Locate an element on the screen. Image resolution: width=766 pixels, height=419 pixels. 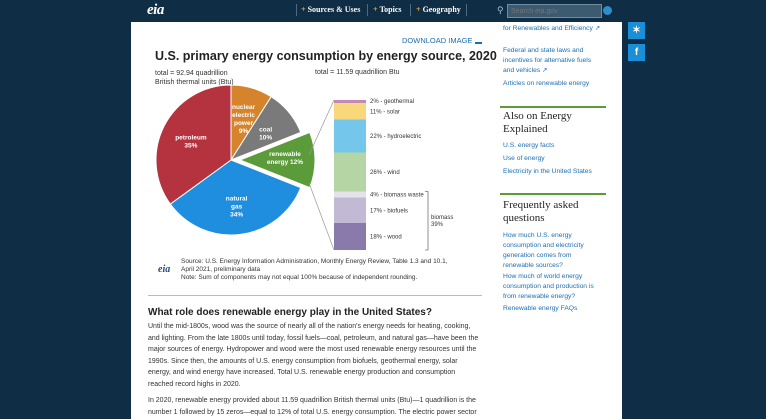
biomass-bracket: biomass 39% is located at coordinates (439, 221).